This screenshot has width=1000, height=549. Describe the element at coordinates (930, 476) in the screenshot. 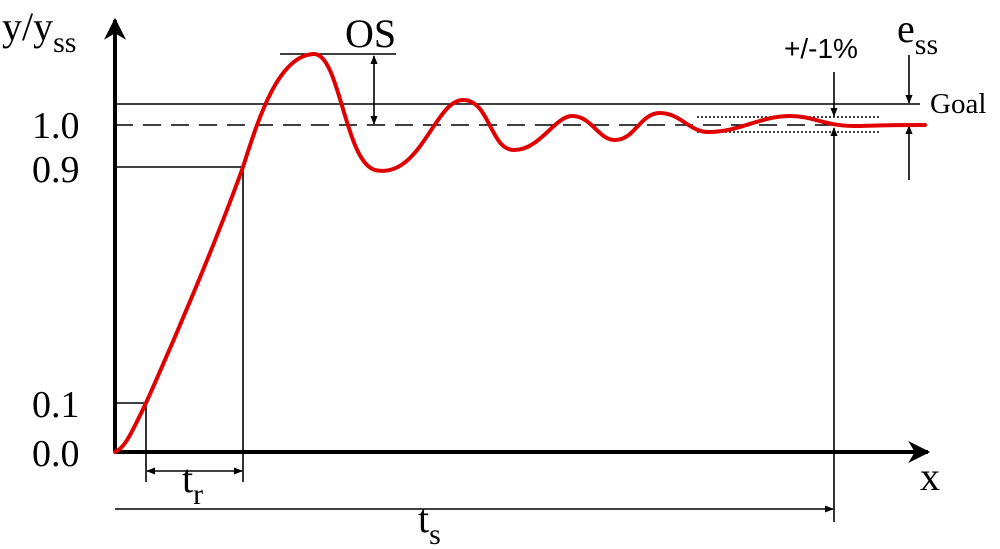

I see `x-axis-label: x` at that location.